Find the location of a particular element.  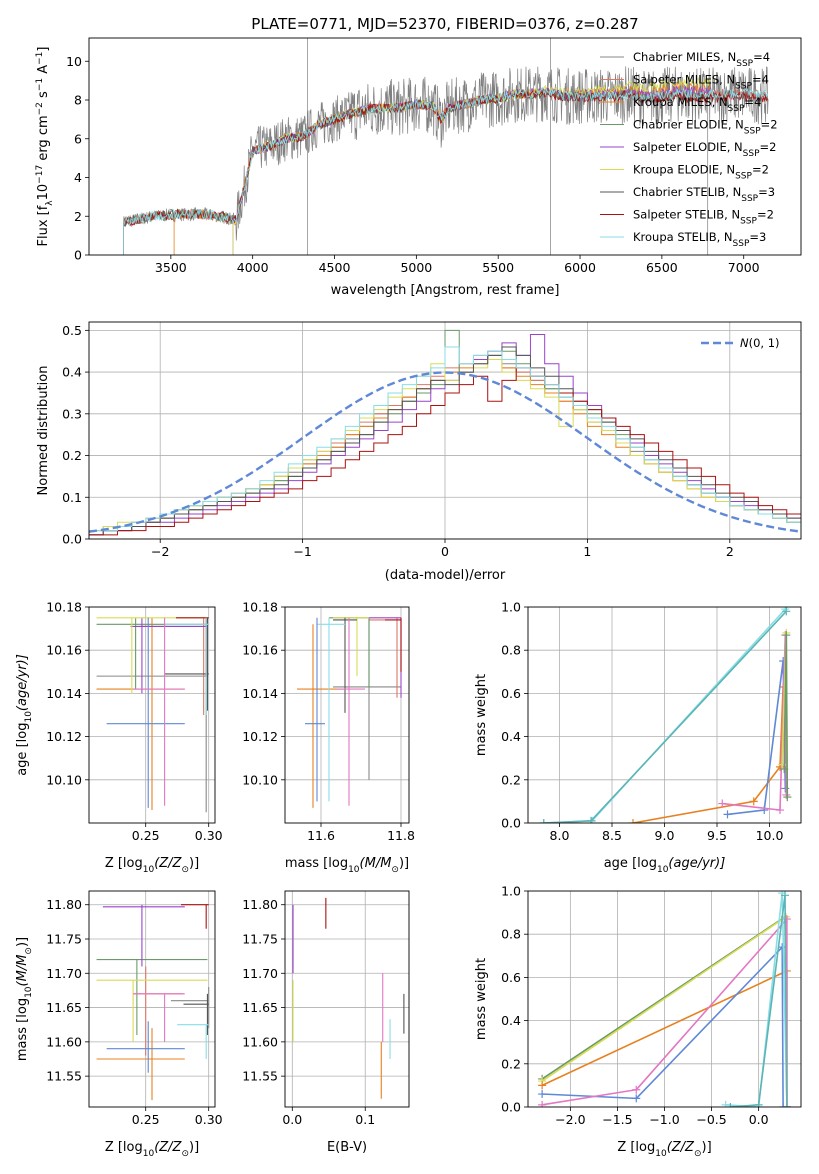

y-tick-label: 10.10 is located at coordinates (64, 779).